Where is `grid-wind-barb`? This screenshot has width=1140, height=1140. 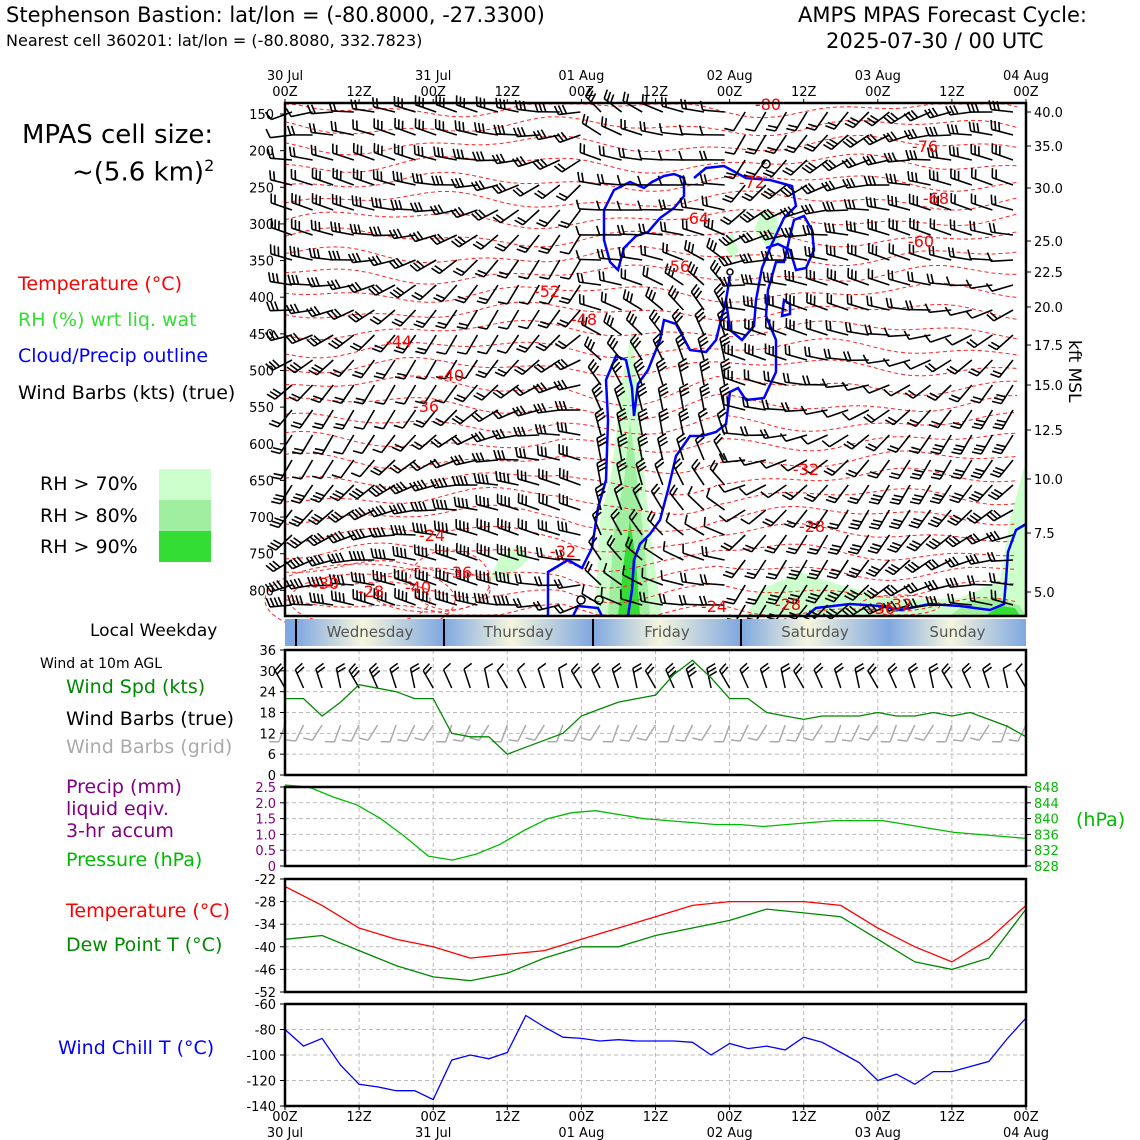 grid-wind-barb is located at coordinates (411, 733).